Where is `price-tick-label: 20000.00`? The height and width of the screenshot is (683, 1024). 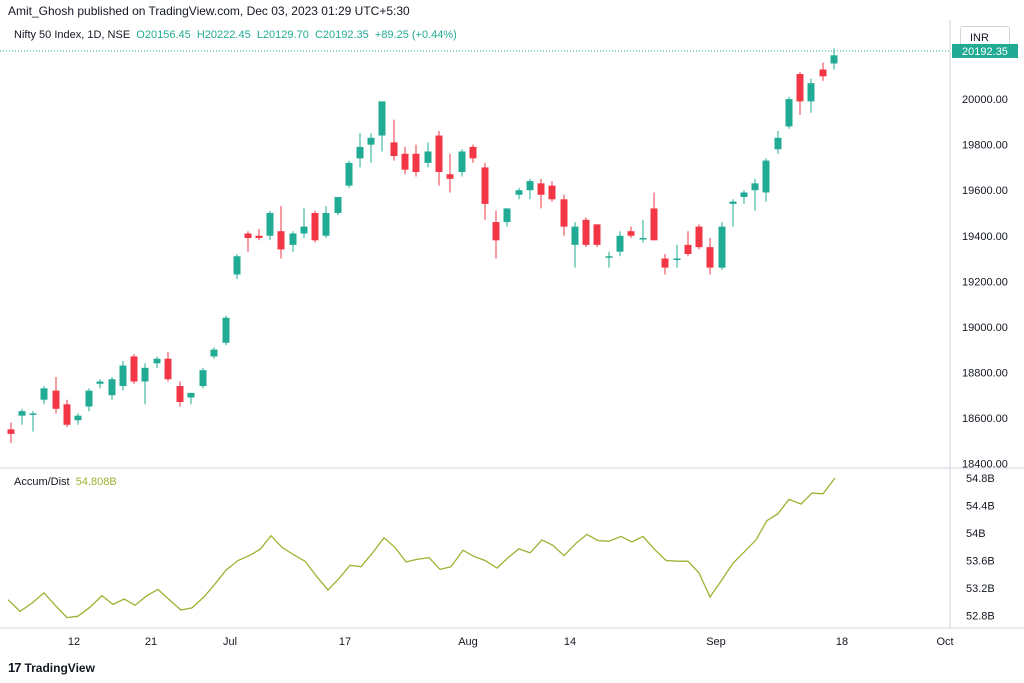 price-tick-label: 20000.00 is located at coordinates (985, 100).